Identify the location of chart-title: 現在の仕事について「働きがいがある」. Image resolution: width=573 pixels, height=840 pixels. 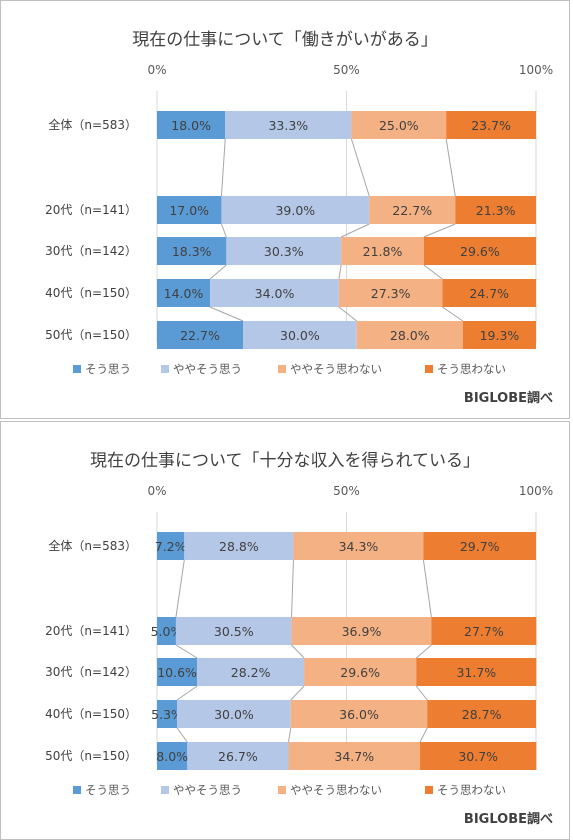
(285, 40).